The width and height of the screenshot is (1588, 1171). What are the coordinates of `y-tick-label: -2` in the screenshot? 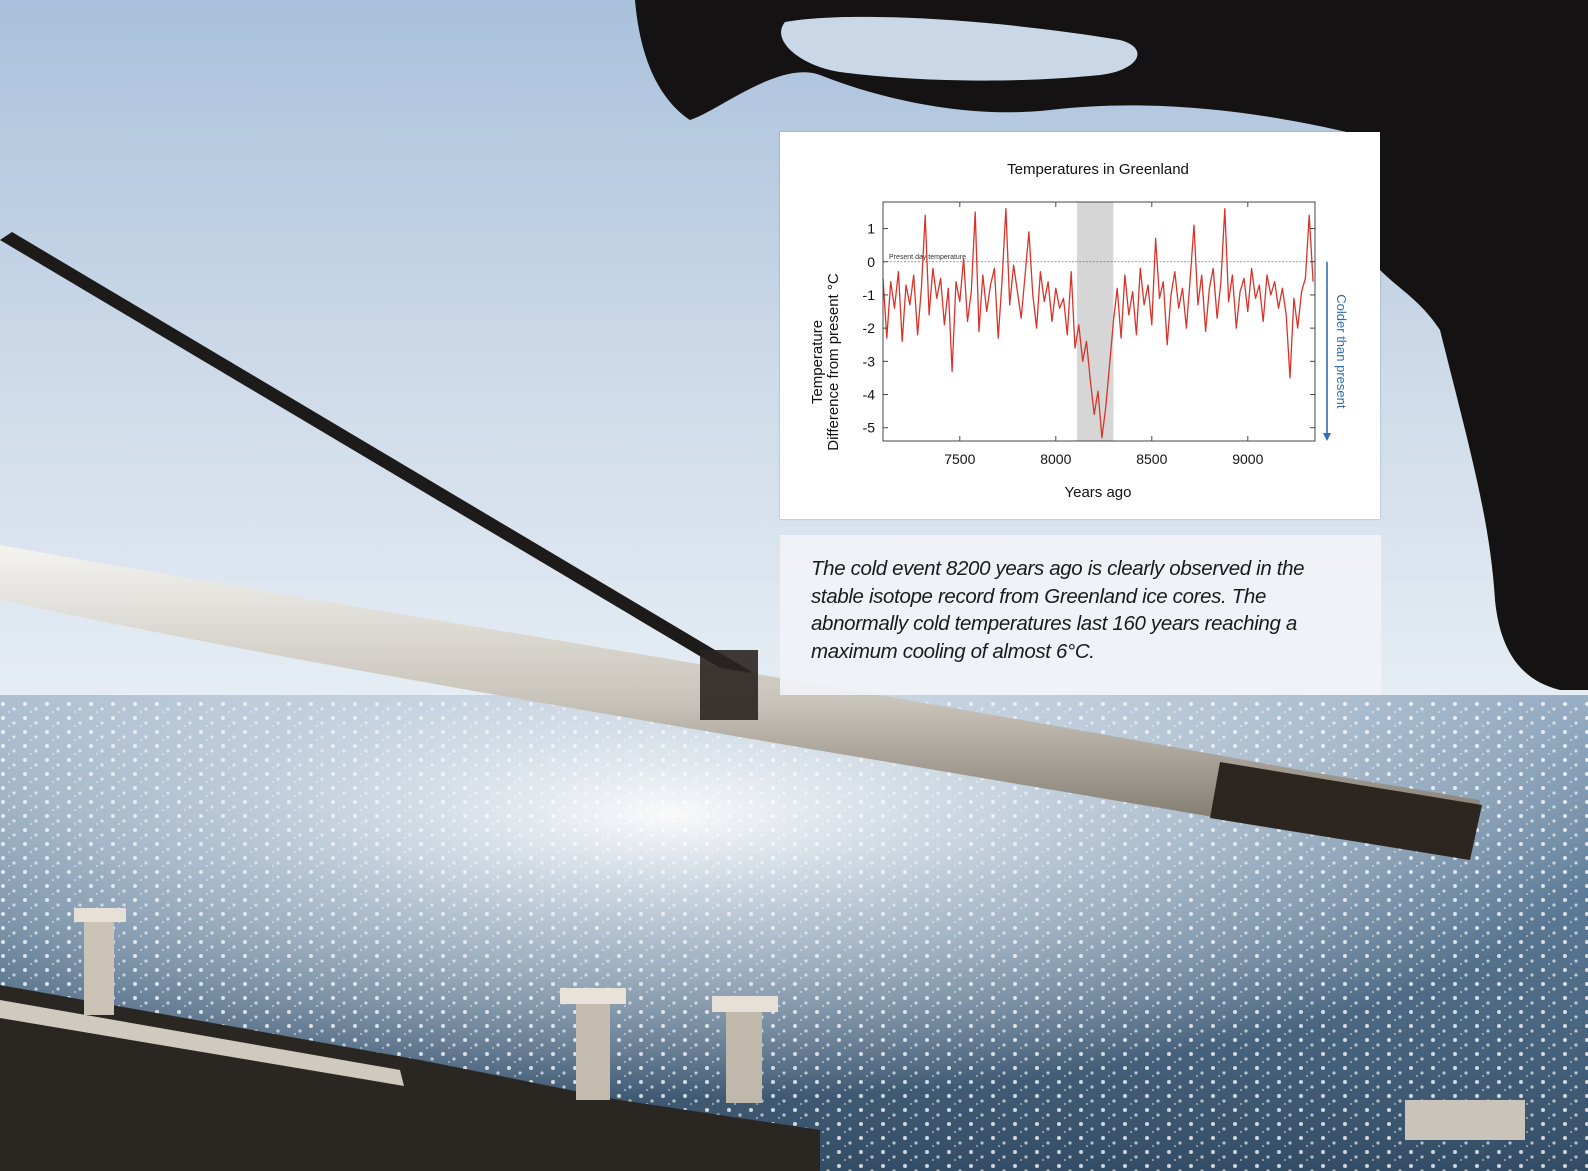 It's located at (869, 328).